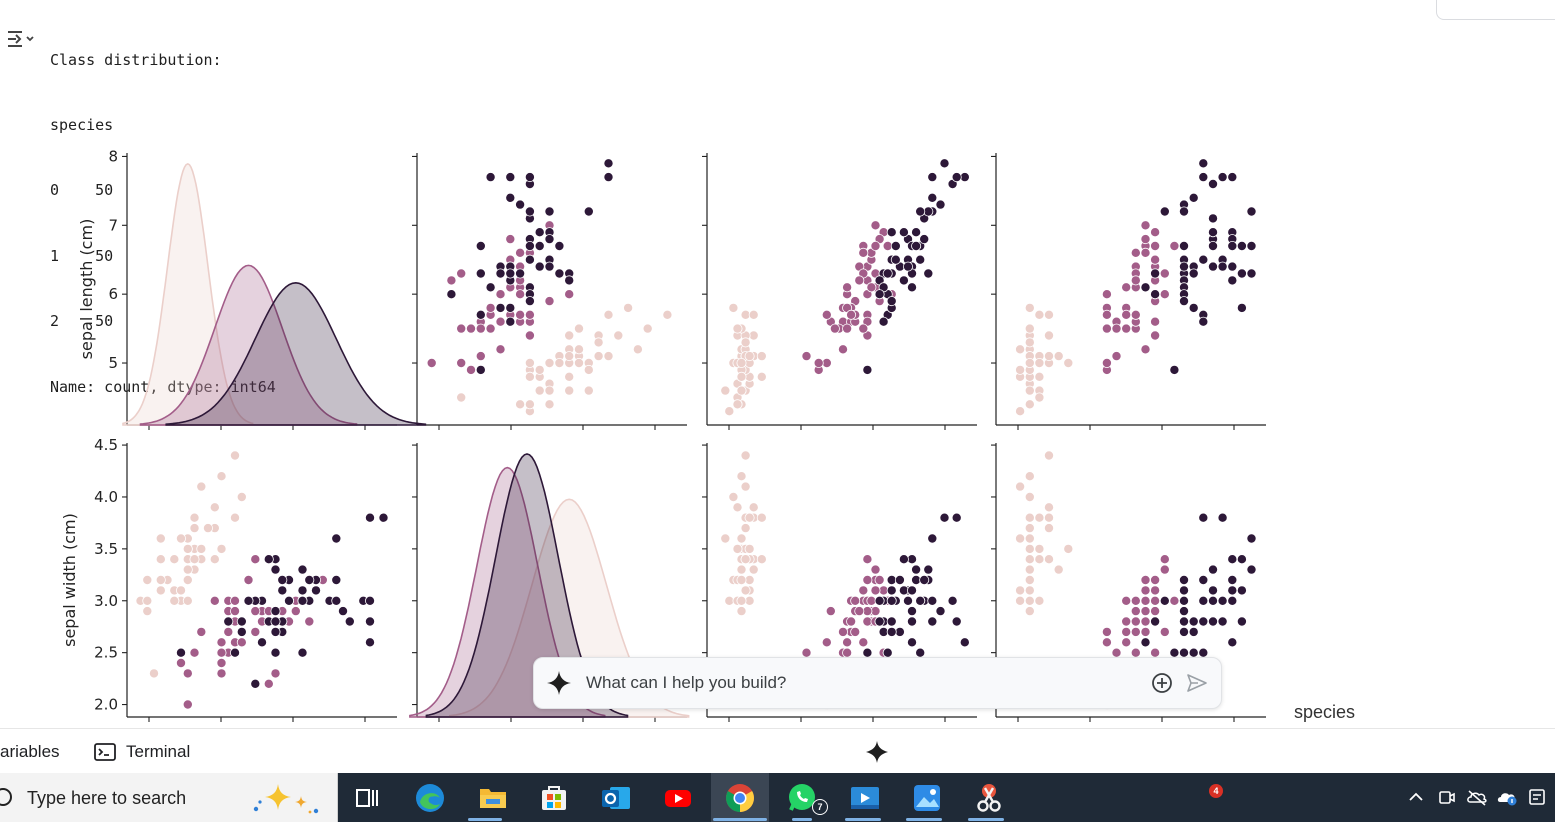 Image resolution: width=1555 pixels, height=822 pixels. I want to click on outlook-icon, so click(616, 798).